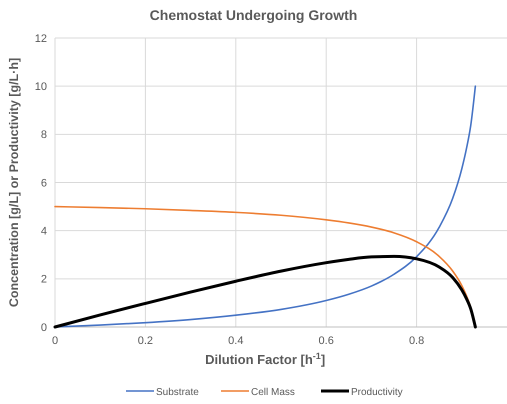 Image resolution: width=507 pixels, height=404 pixels. Describe the element at coordinates (43, 135) in the screenshot. I see `y-tick-label: 8` at that location.